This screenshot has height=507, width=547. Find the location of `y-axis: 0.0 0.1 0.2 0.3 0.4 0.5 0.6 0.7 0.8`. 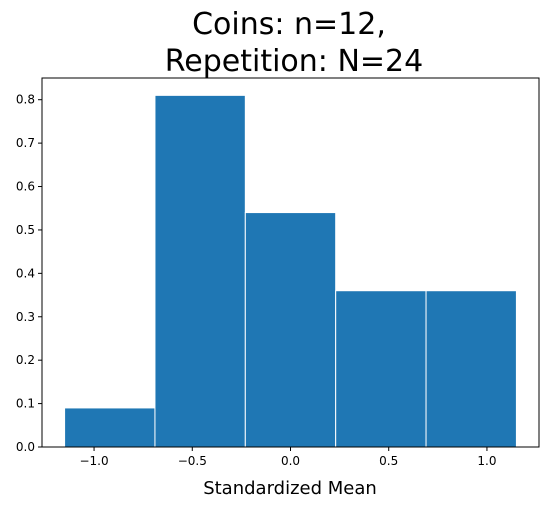

y-axis: 0.0 0.1 0.2 0.3 0.4 0.5 0.6 0.7 0.8 is located at coordinates (29, 273).